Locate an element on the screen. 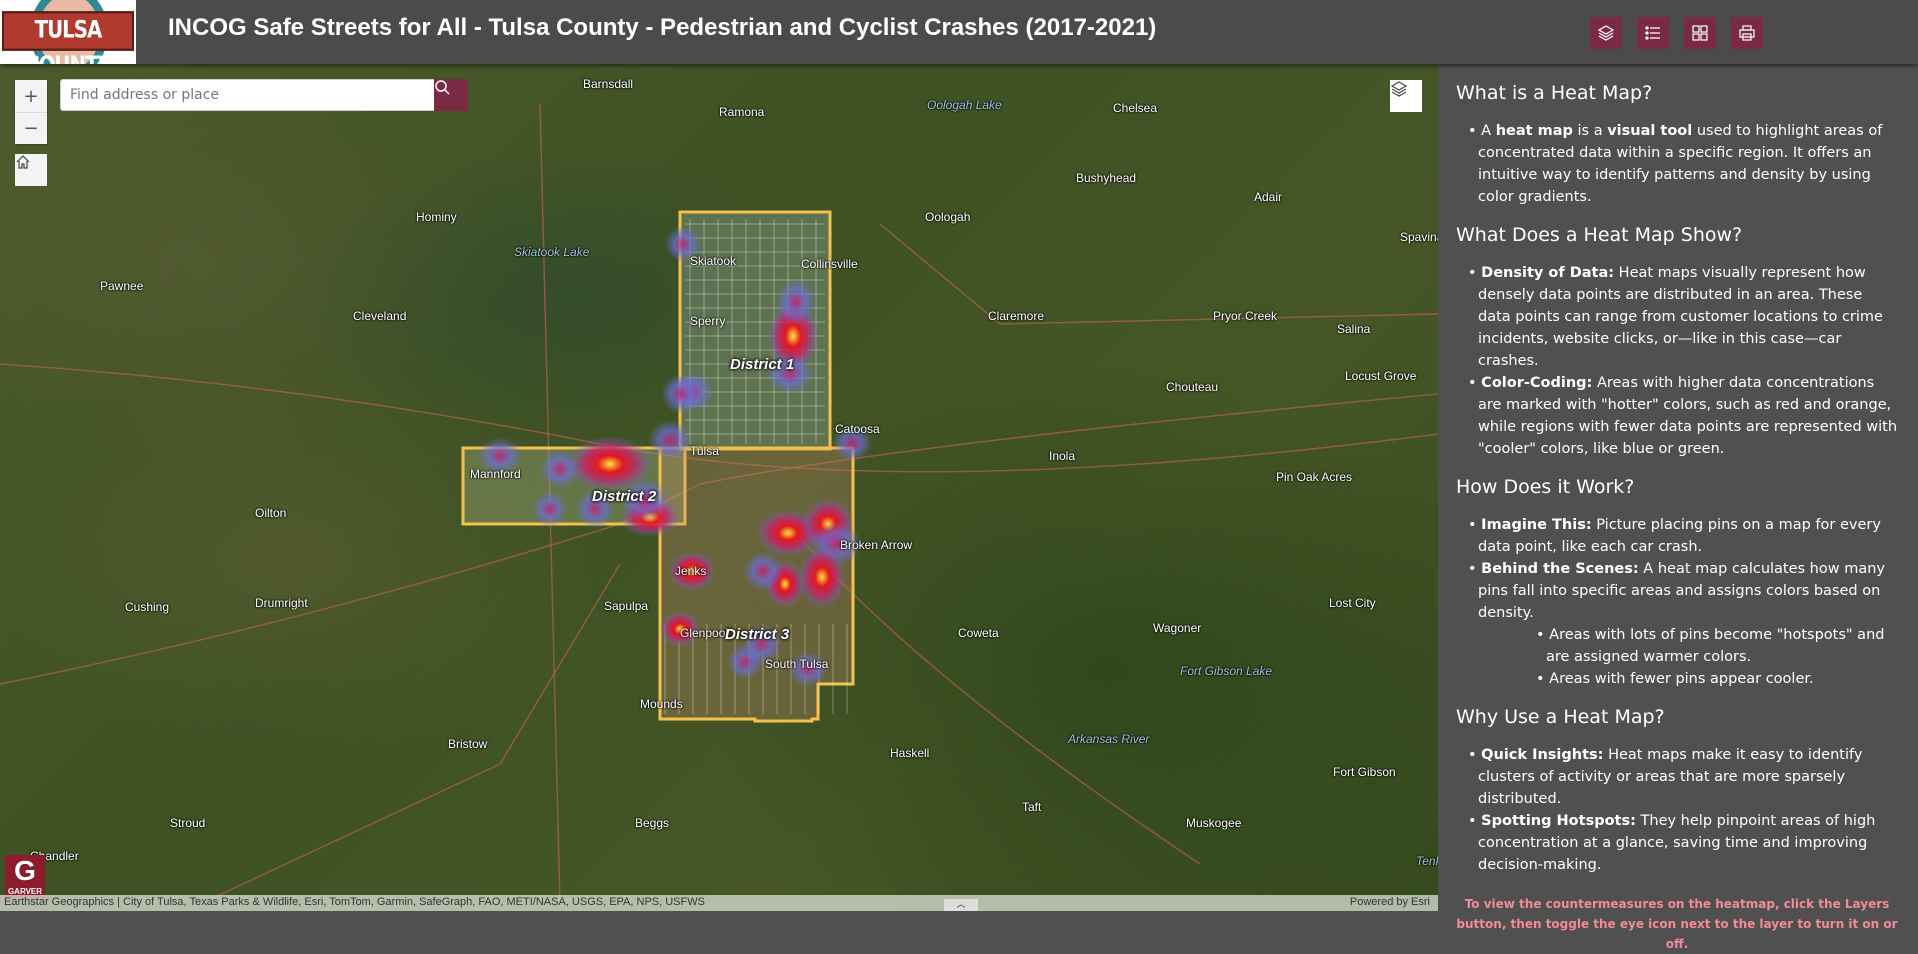 The width and height of the screenshot is (1918, 954). place-label: Chouteau is located at coordinates (1192, 387).